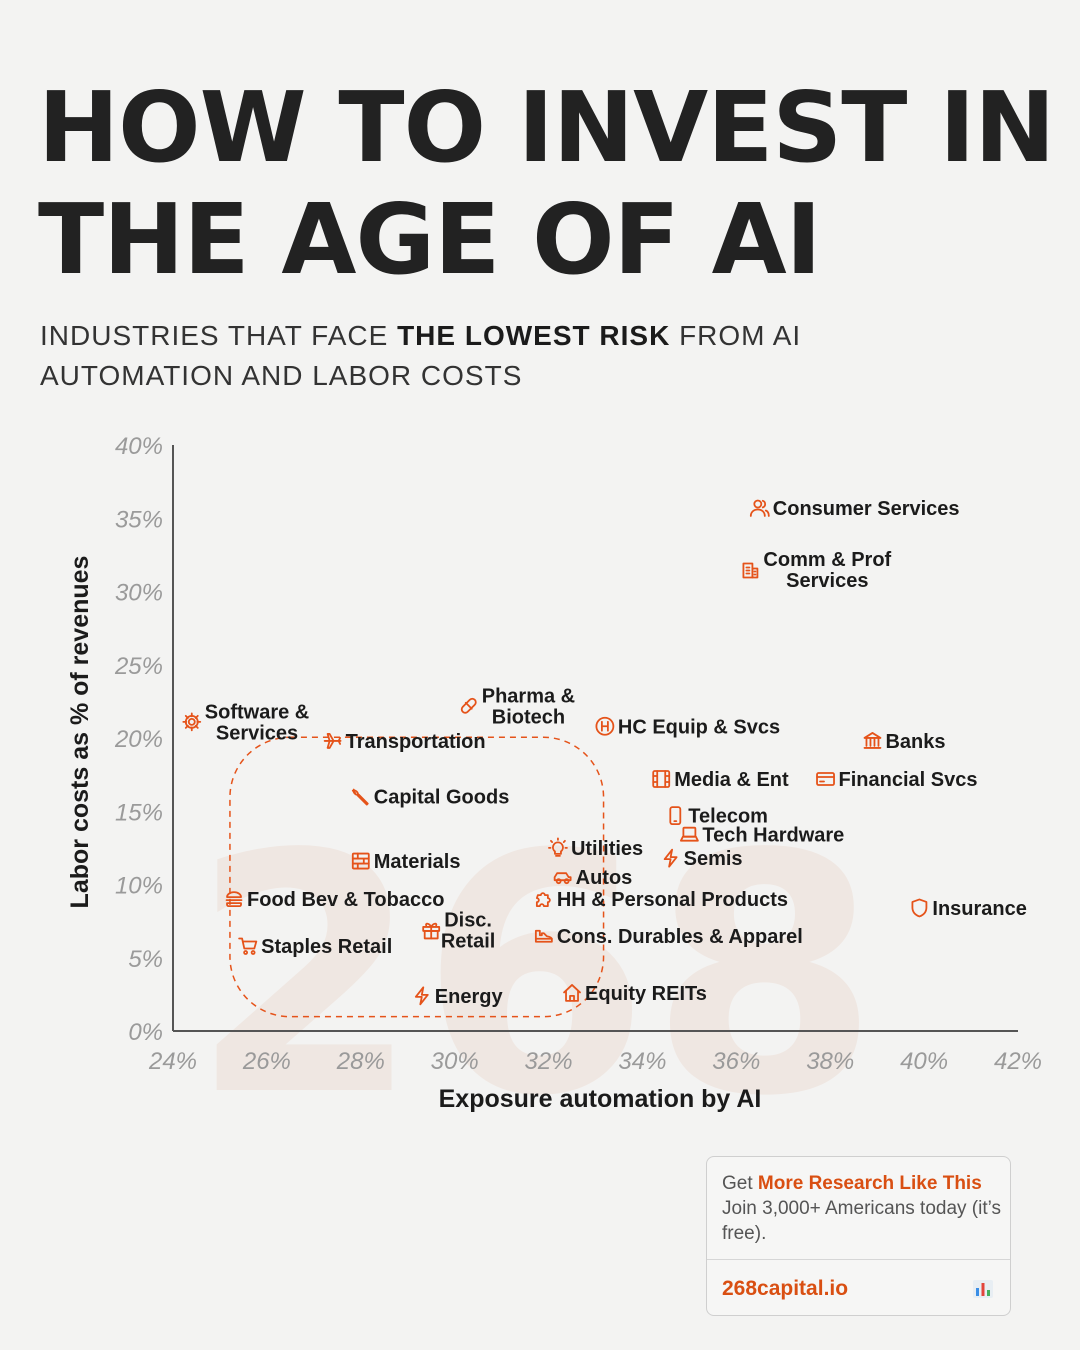 The width and height of the screenshot is (1080, 1350). Describe the element at coordinates (468, 920) in the screenshot. I see `data-label: Disc.` at that location.